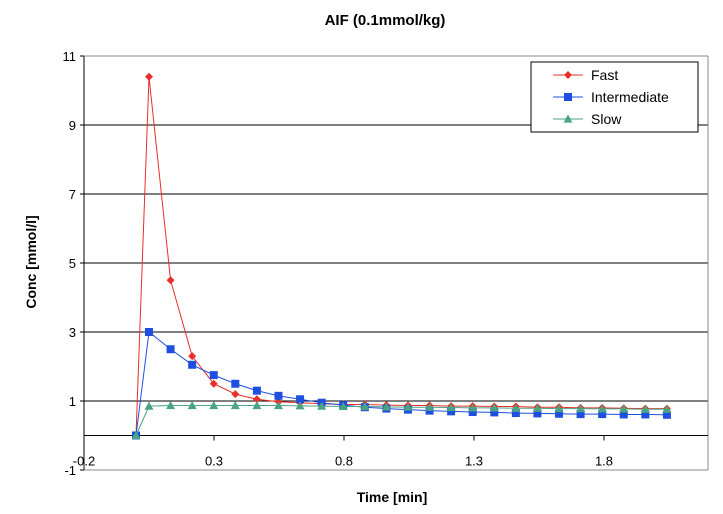 The width and height of the screenshot is (723, 514). Describe the element at coordinates (72, 401) in the screenshot. I see `y-tick-label: 1` at that location.